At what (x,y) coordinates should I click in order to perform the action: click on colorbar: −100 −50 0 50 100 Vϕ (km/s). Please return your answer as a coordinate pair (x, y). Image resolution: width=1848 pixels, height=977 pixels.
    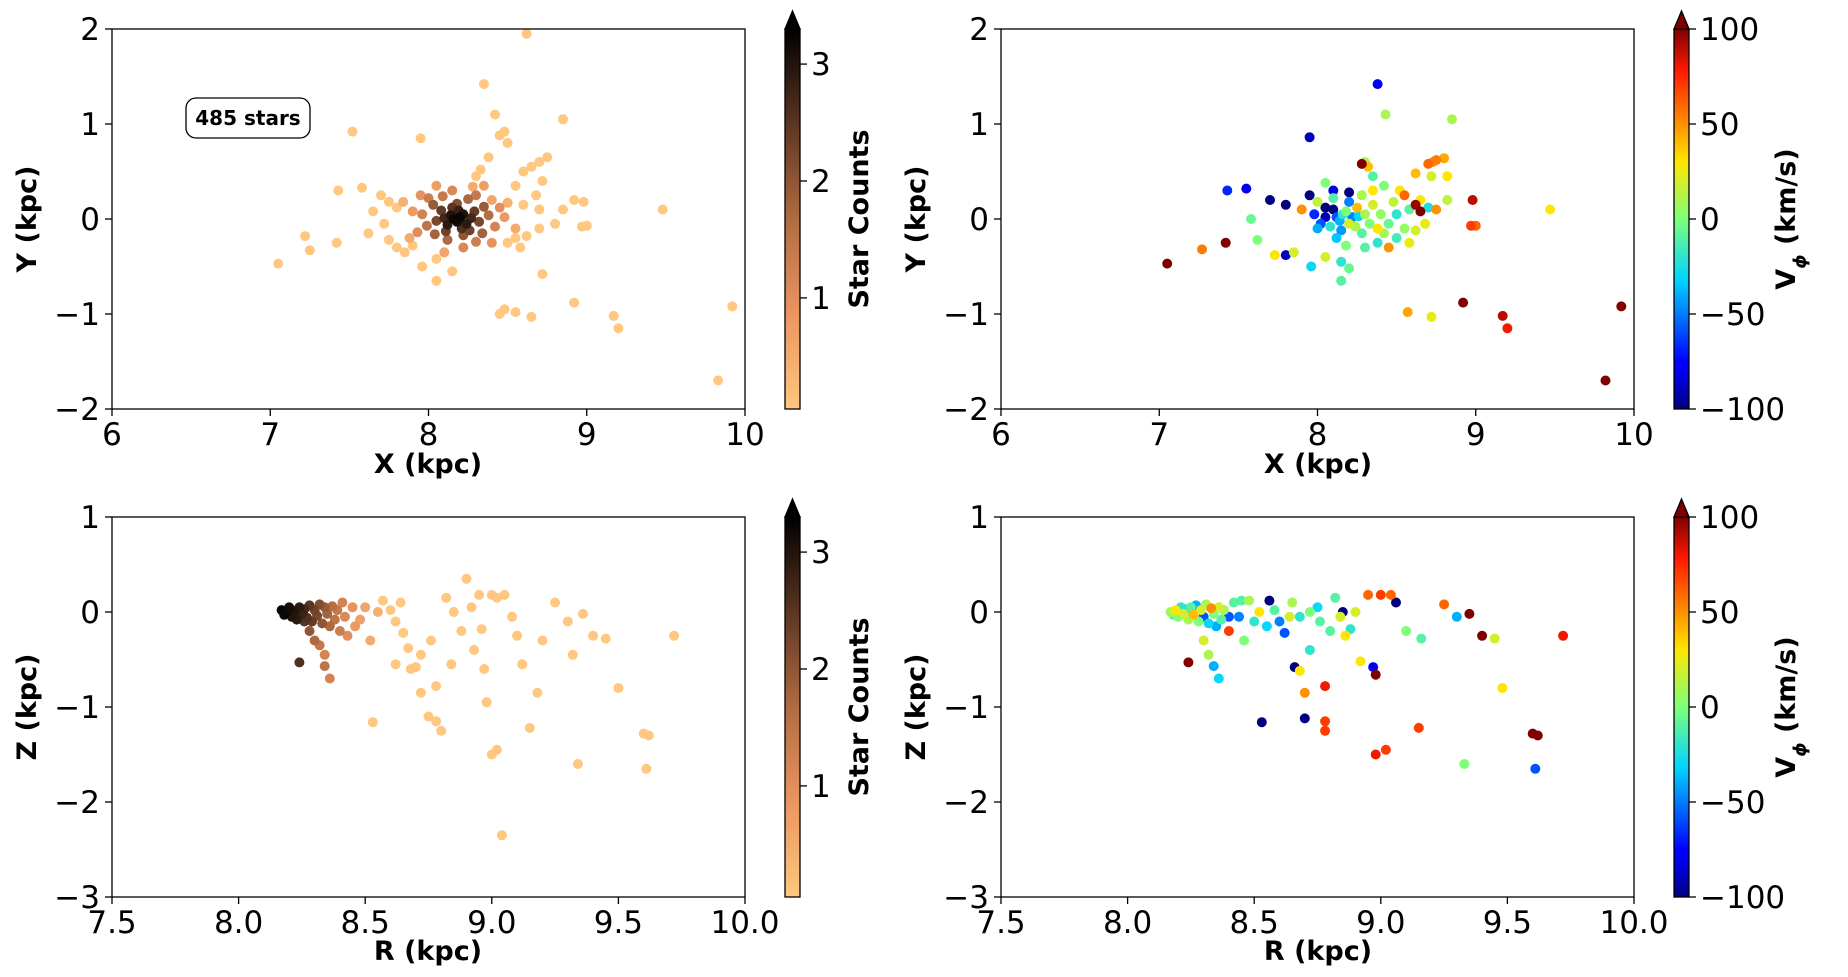
    Looking at the image, I should click on (1742, 706).